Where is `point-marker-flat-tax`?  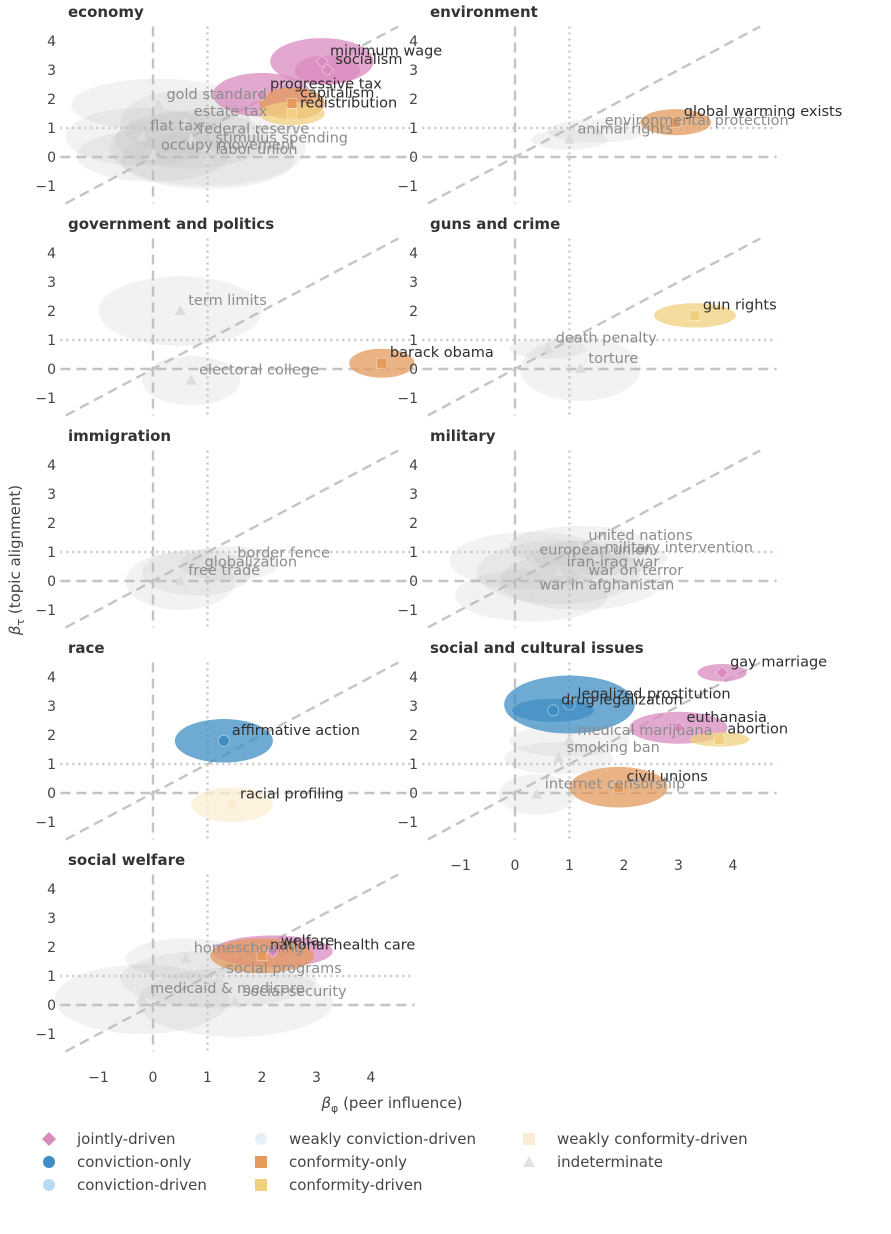
point-marker-flat-tax is located at coordinates (142, 135).